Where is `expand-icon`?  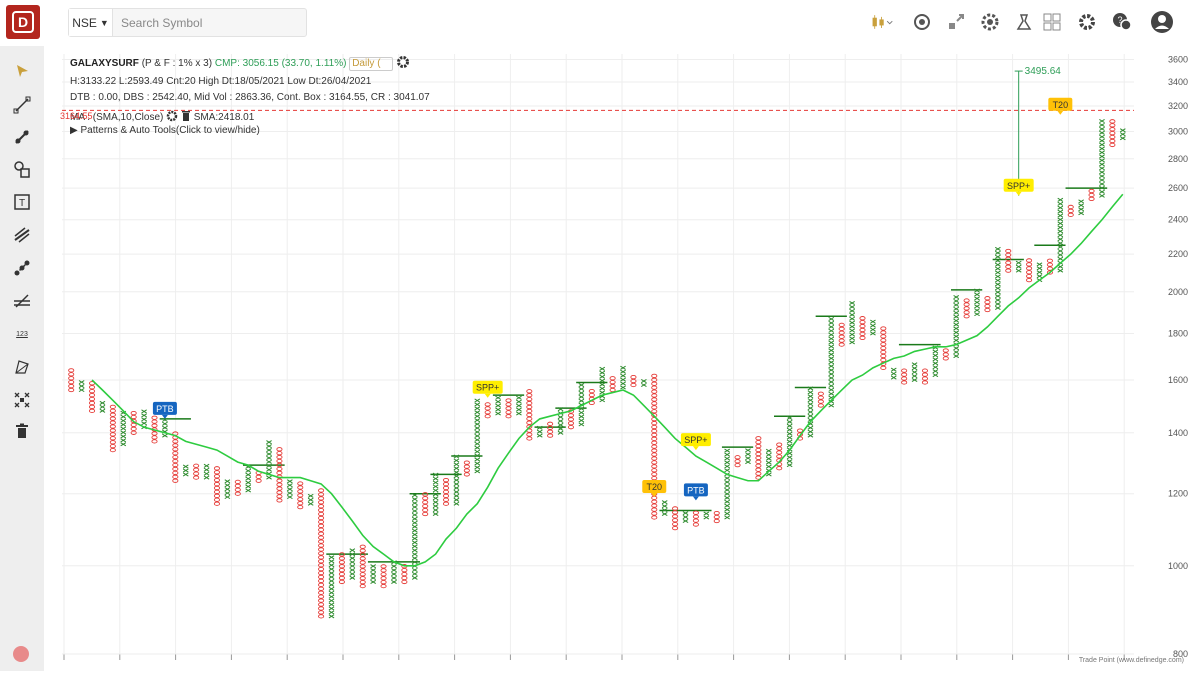 expand-icon is located at coordinates (956, 22).